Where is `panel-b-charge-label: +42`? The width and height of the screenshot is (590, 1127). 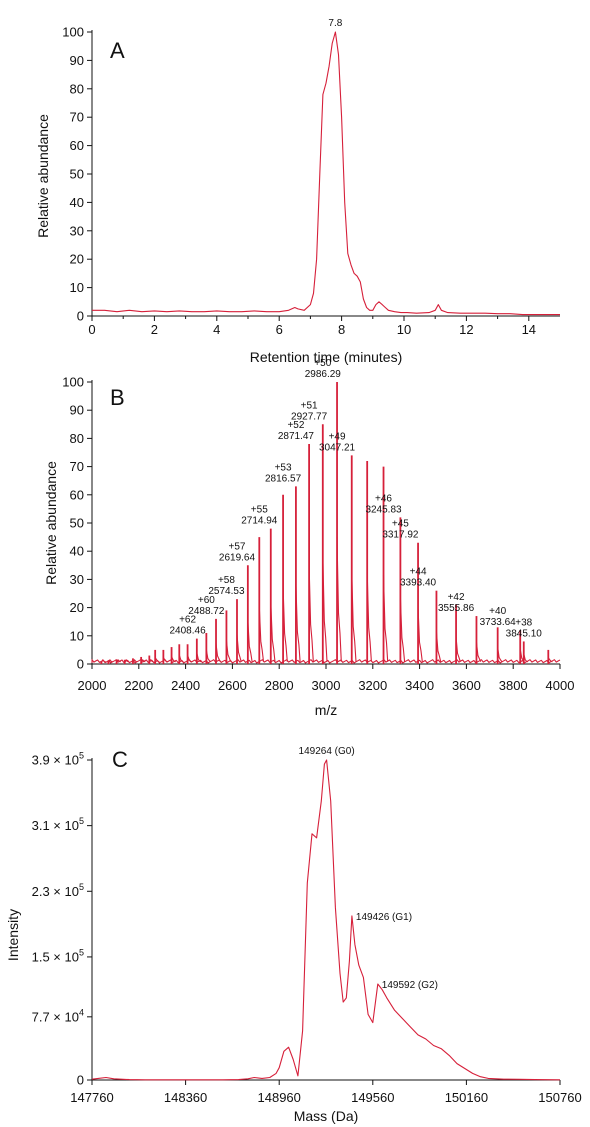 panel-b-charge-label: +42 is located at coordinates (456, 597).